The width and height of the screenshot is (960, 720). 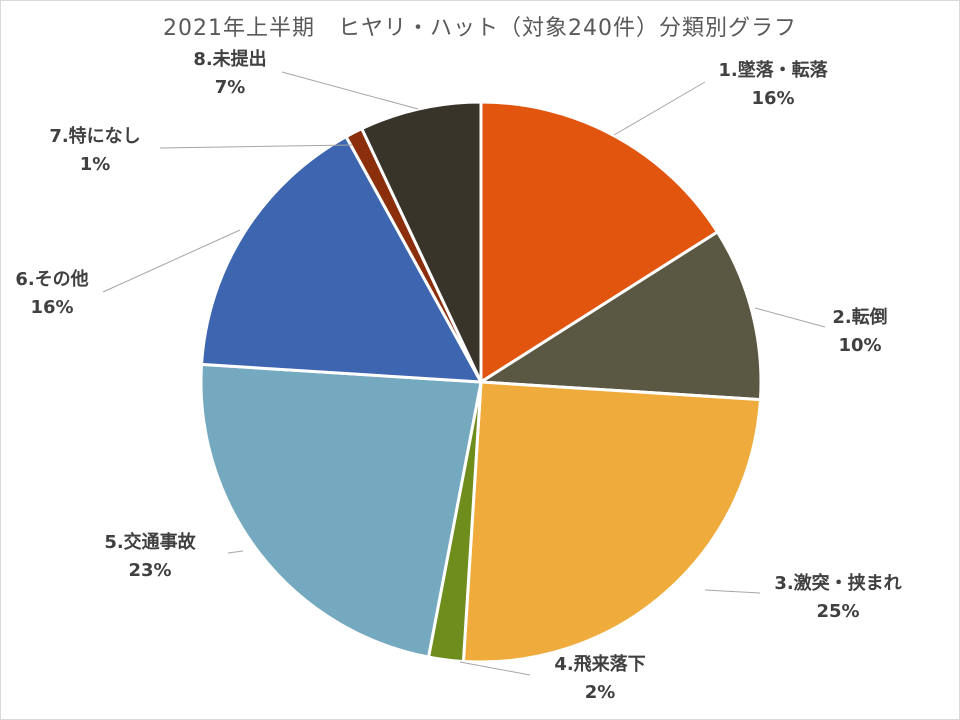 What do you see at coordinates (230, 87) in the screenshot?
I see `slice-percent-8: 7%` at bounding box center [230, 87].